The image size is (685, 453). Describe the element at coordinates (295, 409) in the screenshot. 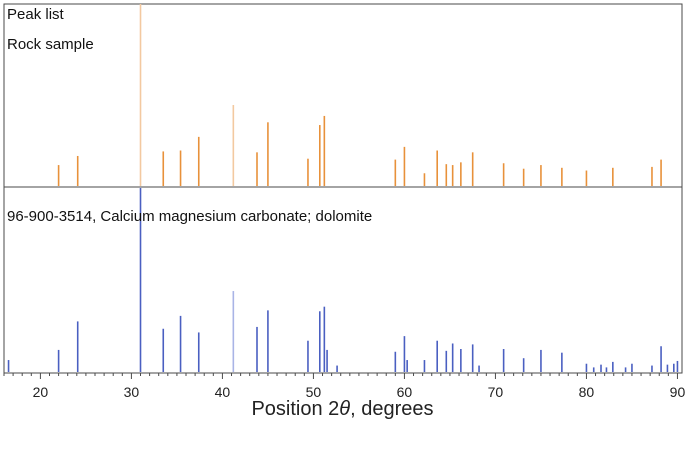

I see `x-axis-title-prefix: Position 2` at that location.